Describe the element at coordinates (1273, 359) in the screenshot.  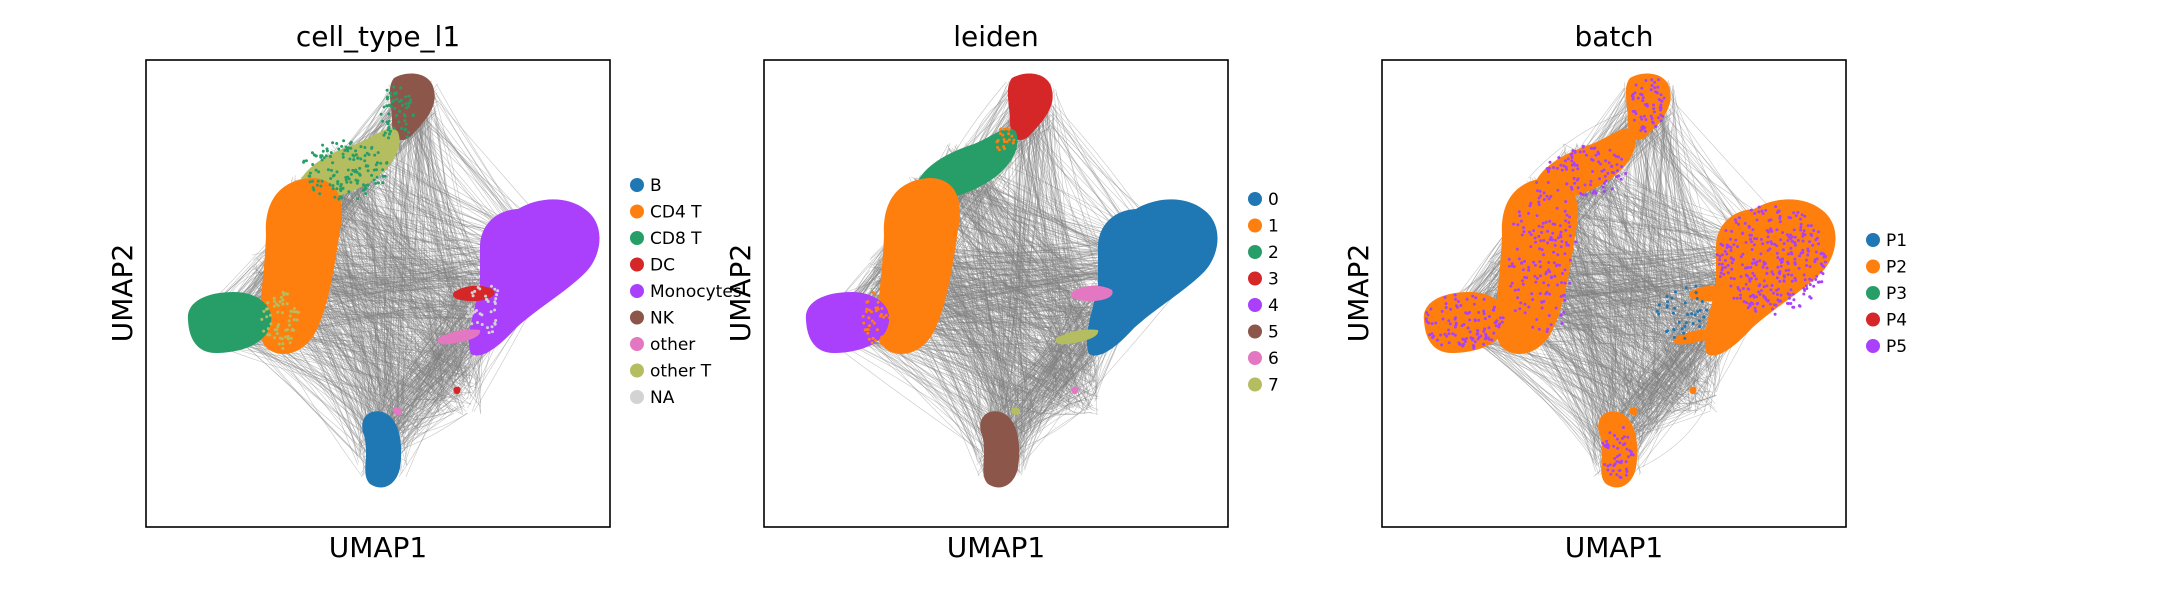
I see `legend-label: 6` at that location.